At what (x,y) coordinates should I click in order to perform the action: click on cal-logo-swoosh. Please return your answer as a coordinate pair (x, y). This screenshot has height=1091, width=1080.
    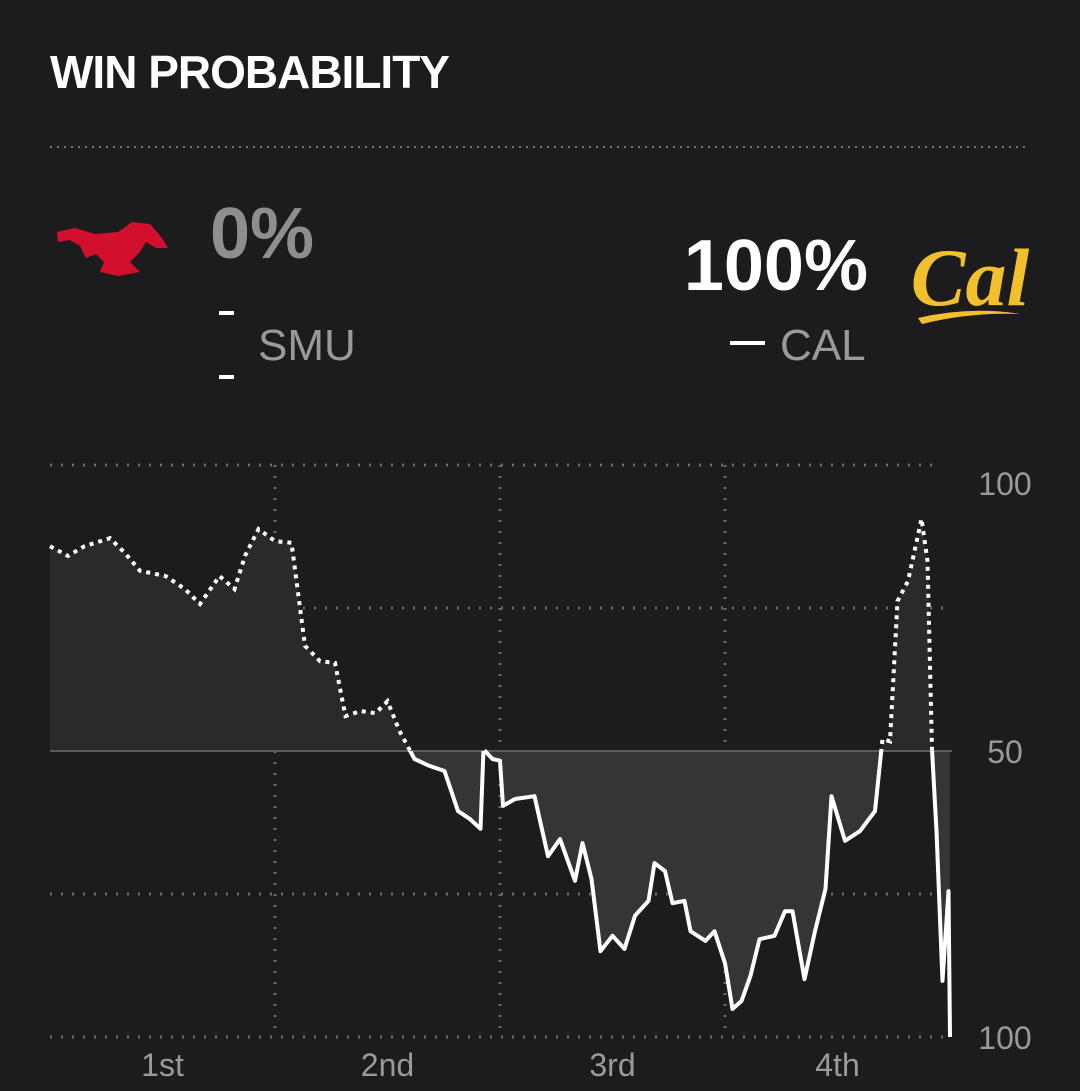
    Looking at the image, I should click on (969, 317).